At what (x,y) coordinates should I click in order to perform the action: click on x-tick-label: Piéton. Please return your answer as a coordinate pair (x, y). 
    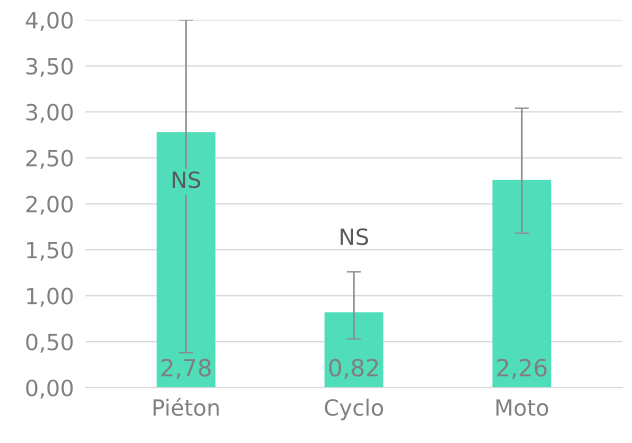
    Looking at the image, I should click on (186, 407).